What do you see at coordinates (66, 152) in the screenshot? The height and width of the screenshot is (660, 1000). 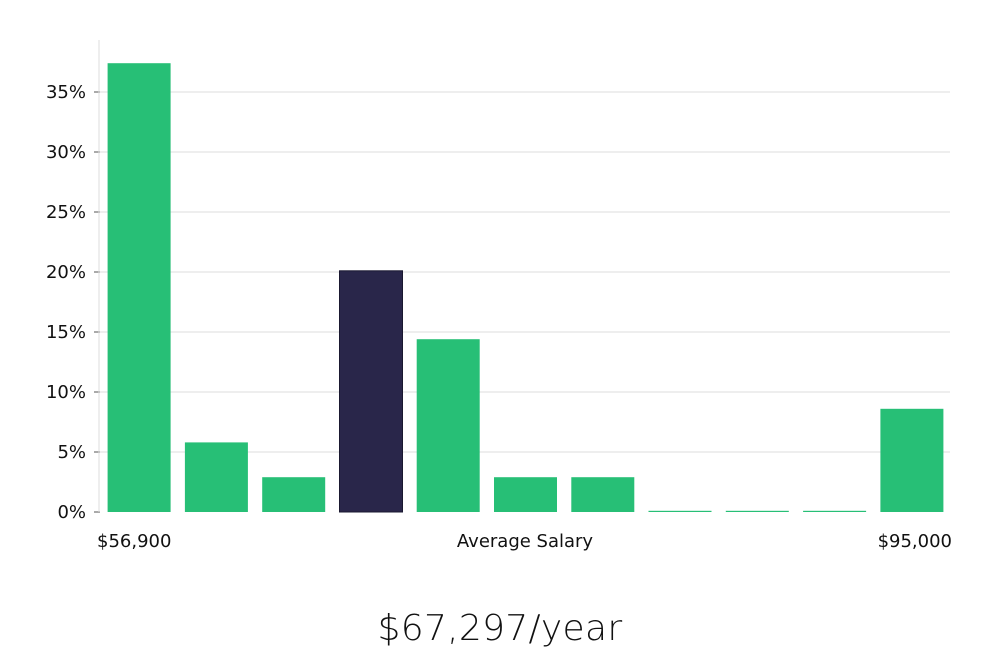 I see `y-tick-label: 30%` at bounding box center [66, 152].